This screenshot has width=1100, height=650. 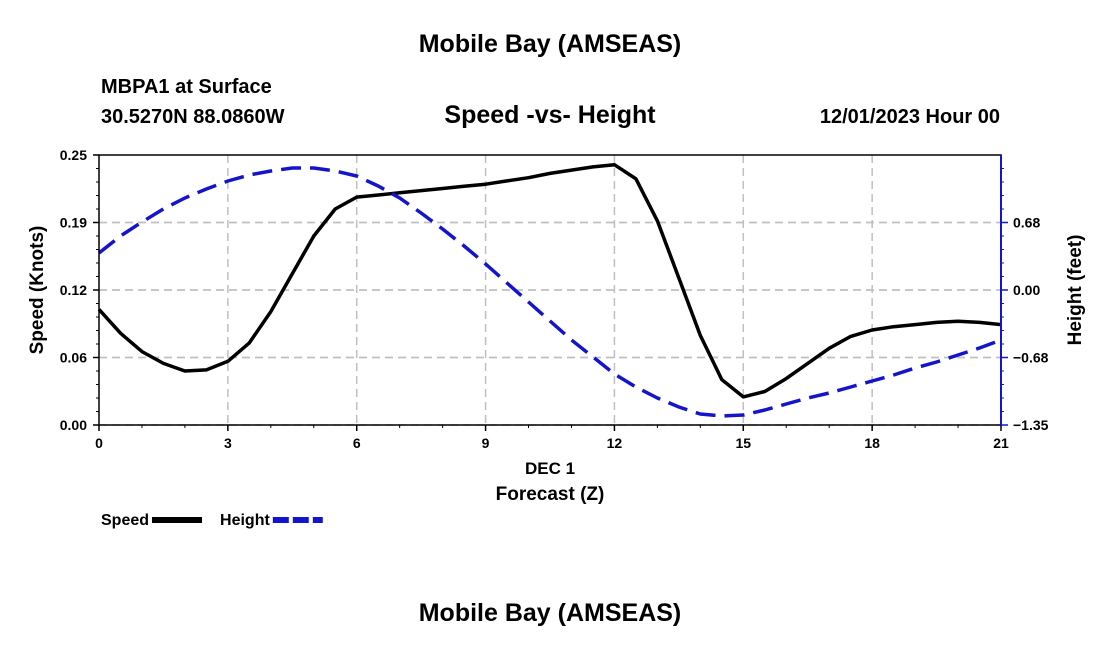 What do you see at coordinates (73, 155) in the screenshot?
I see `y-tick-label: 0.25` at bounding box center [73, 155].